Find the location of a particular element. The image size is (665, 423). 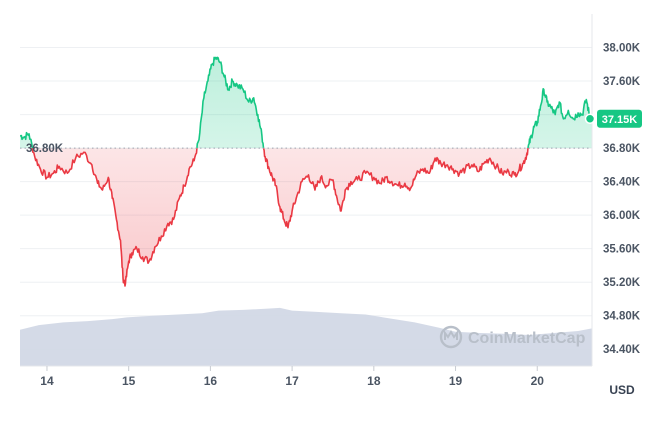

y-tick-label: 35.60K is located at coordinates (622, 250).